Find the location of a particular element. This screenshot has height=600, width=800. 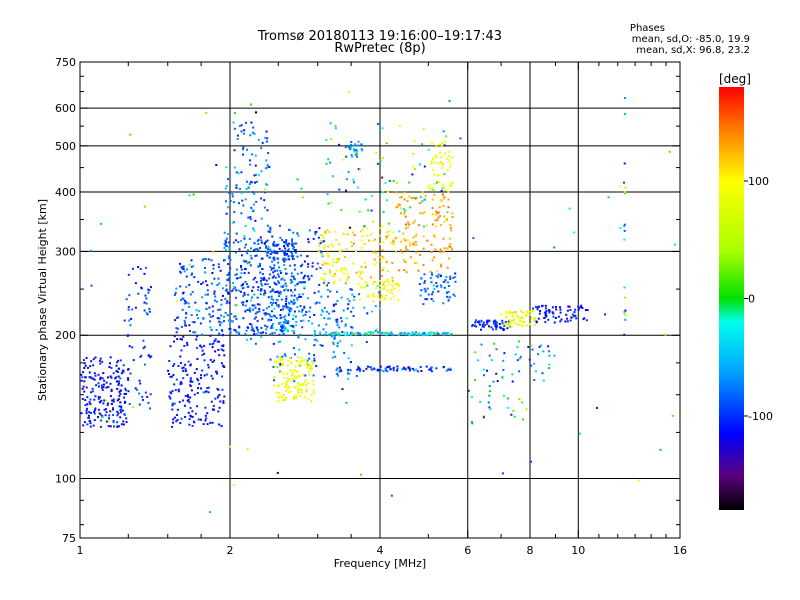

y-tick-label: 75 is located at coordinates (69, 538).